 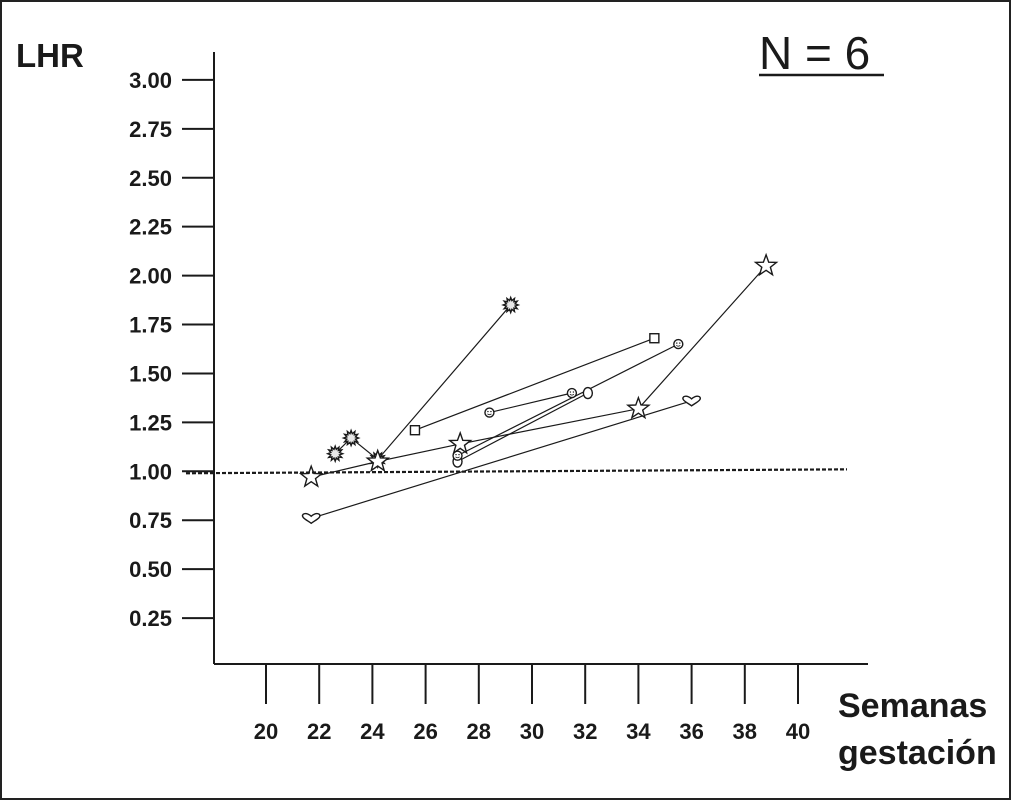 What do you see at coordinates (588, 393) in the screenshot?
I see `circle-marker` at bounding box center [588, 393].